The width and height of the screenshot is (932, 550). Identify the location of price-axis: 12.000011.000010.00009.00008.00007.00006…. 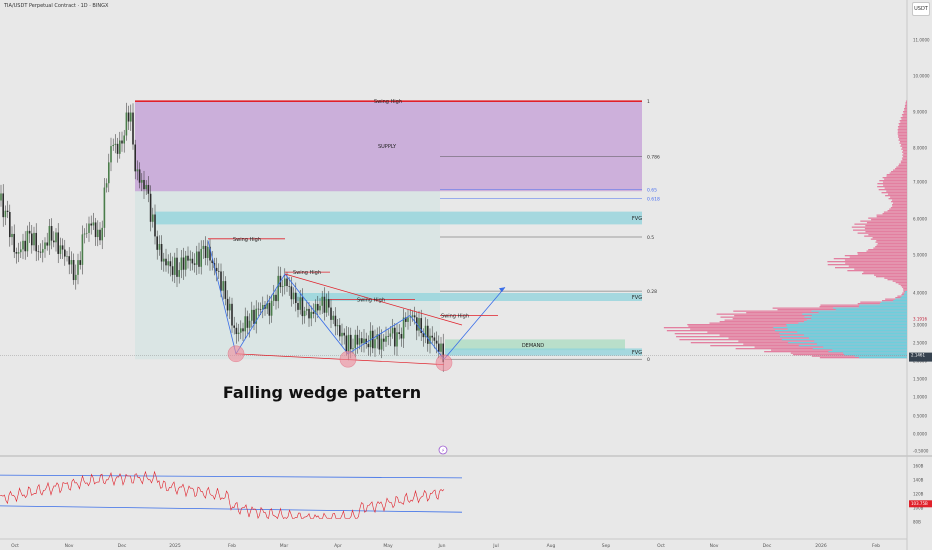
(920, 230).